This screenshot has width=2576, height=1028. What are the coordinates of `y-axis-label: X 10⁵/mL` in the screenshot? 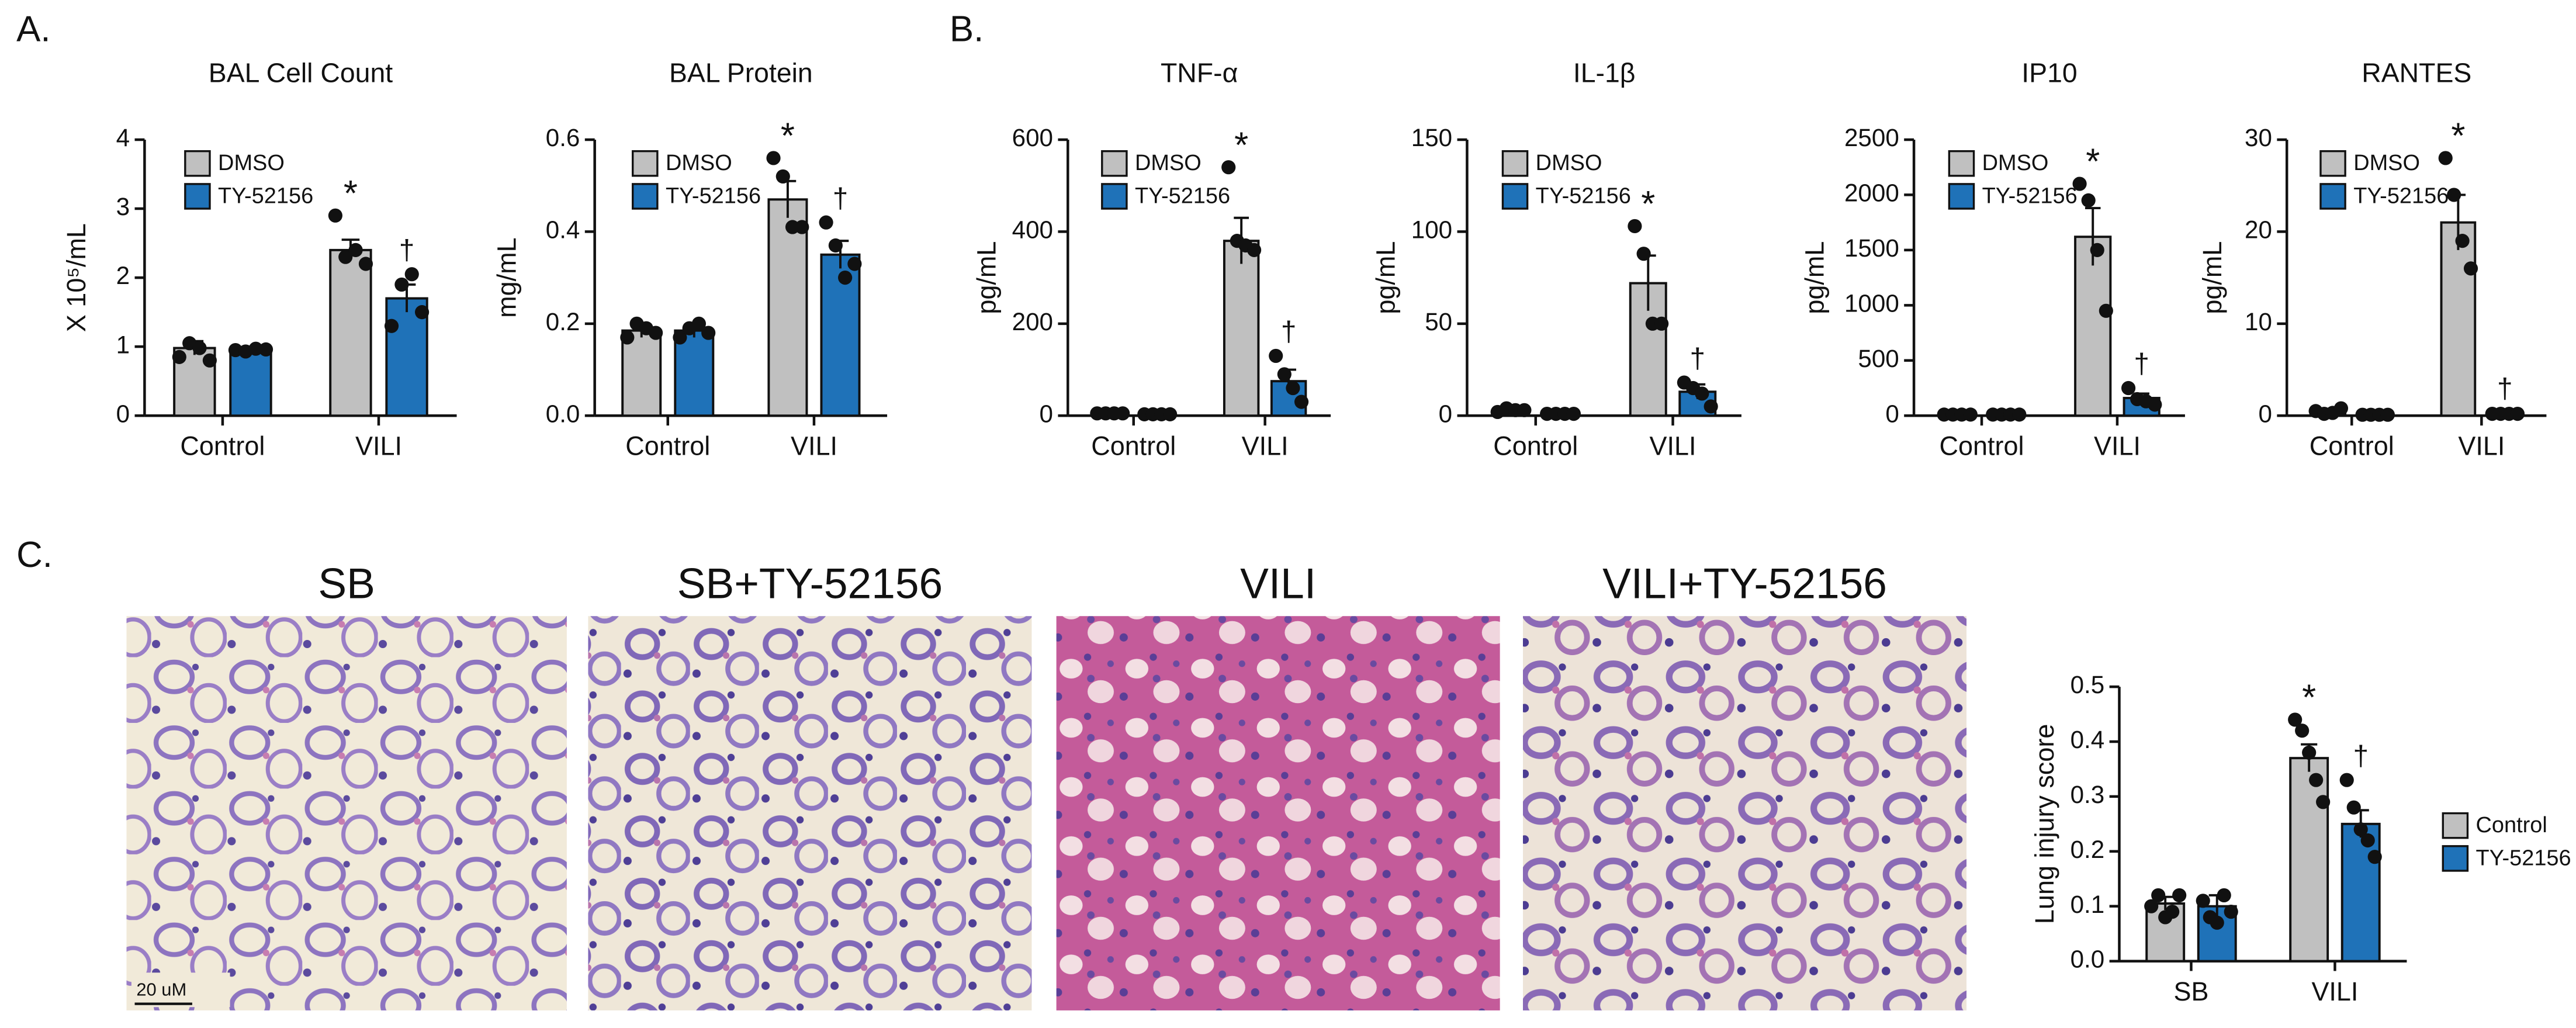 It's located at (76, 277).